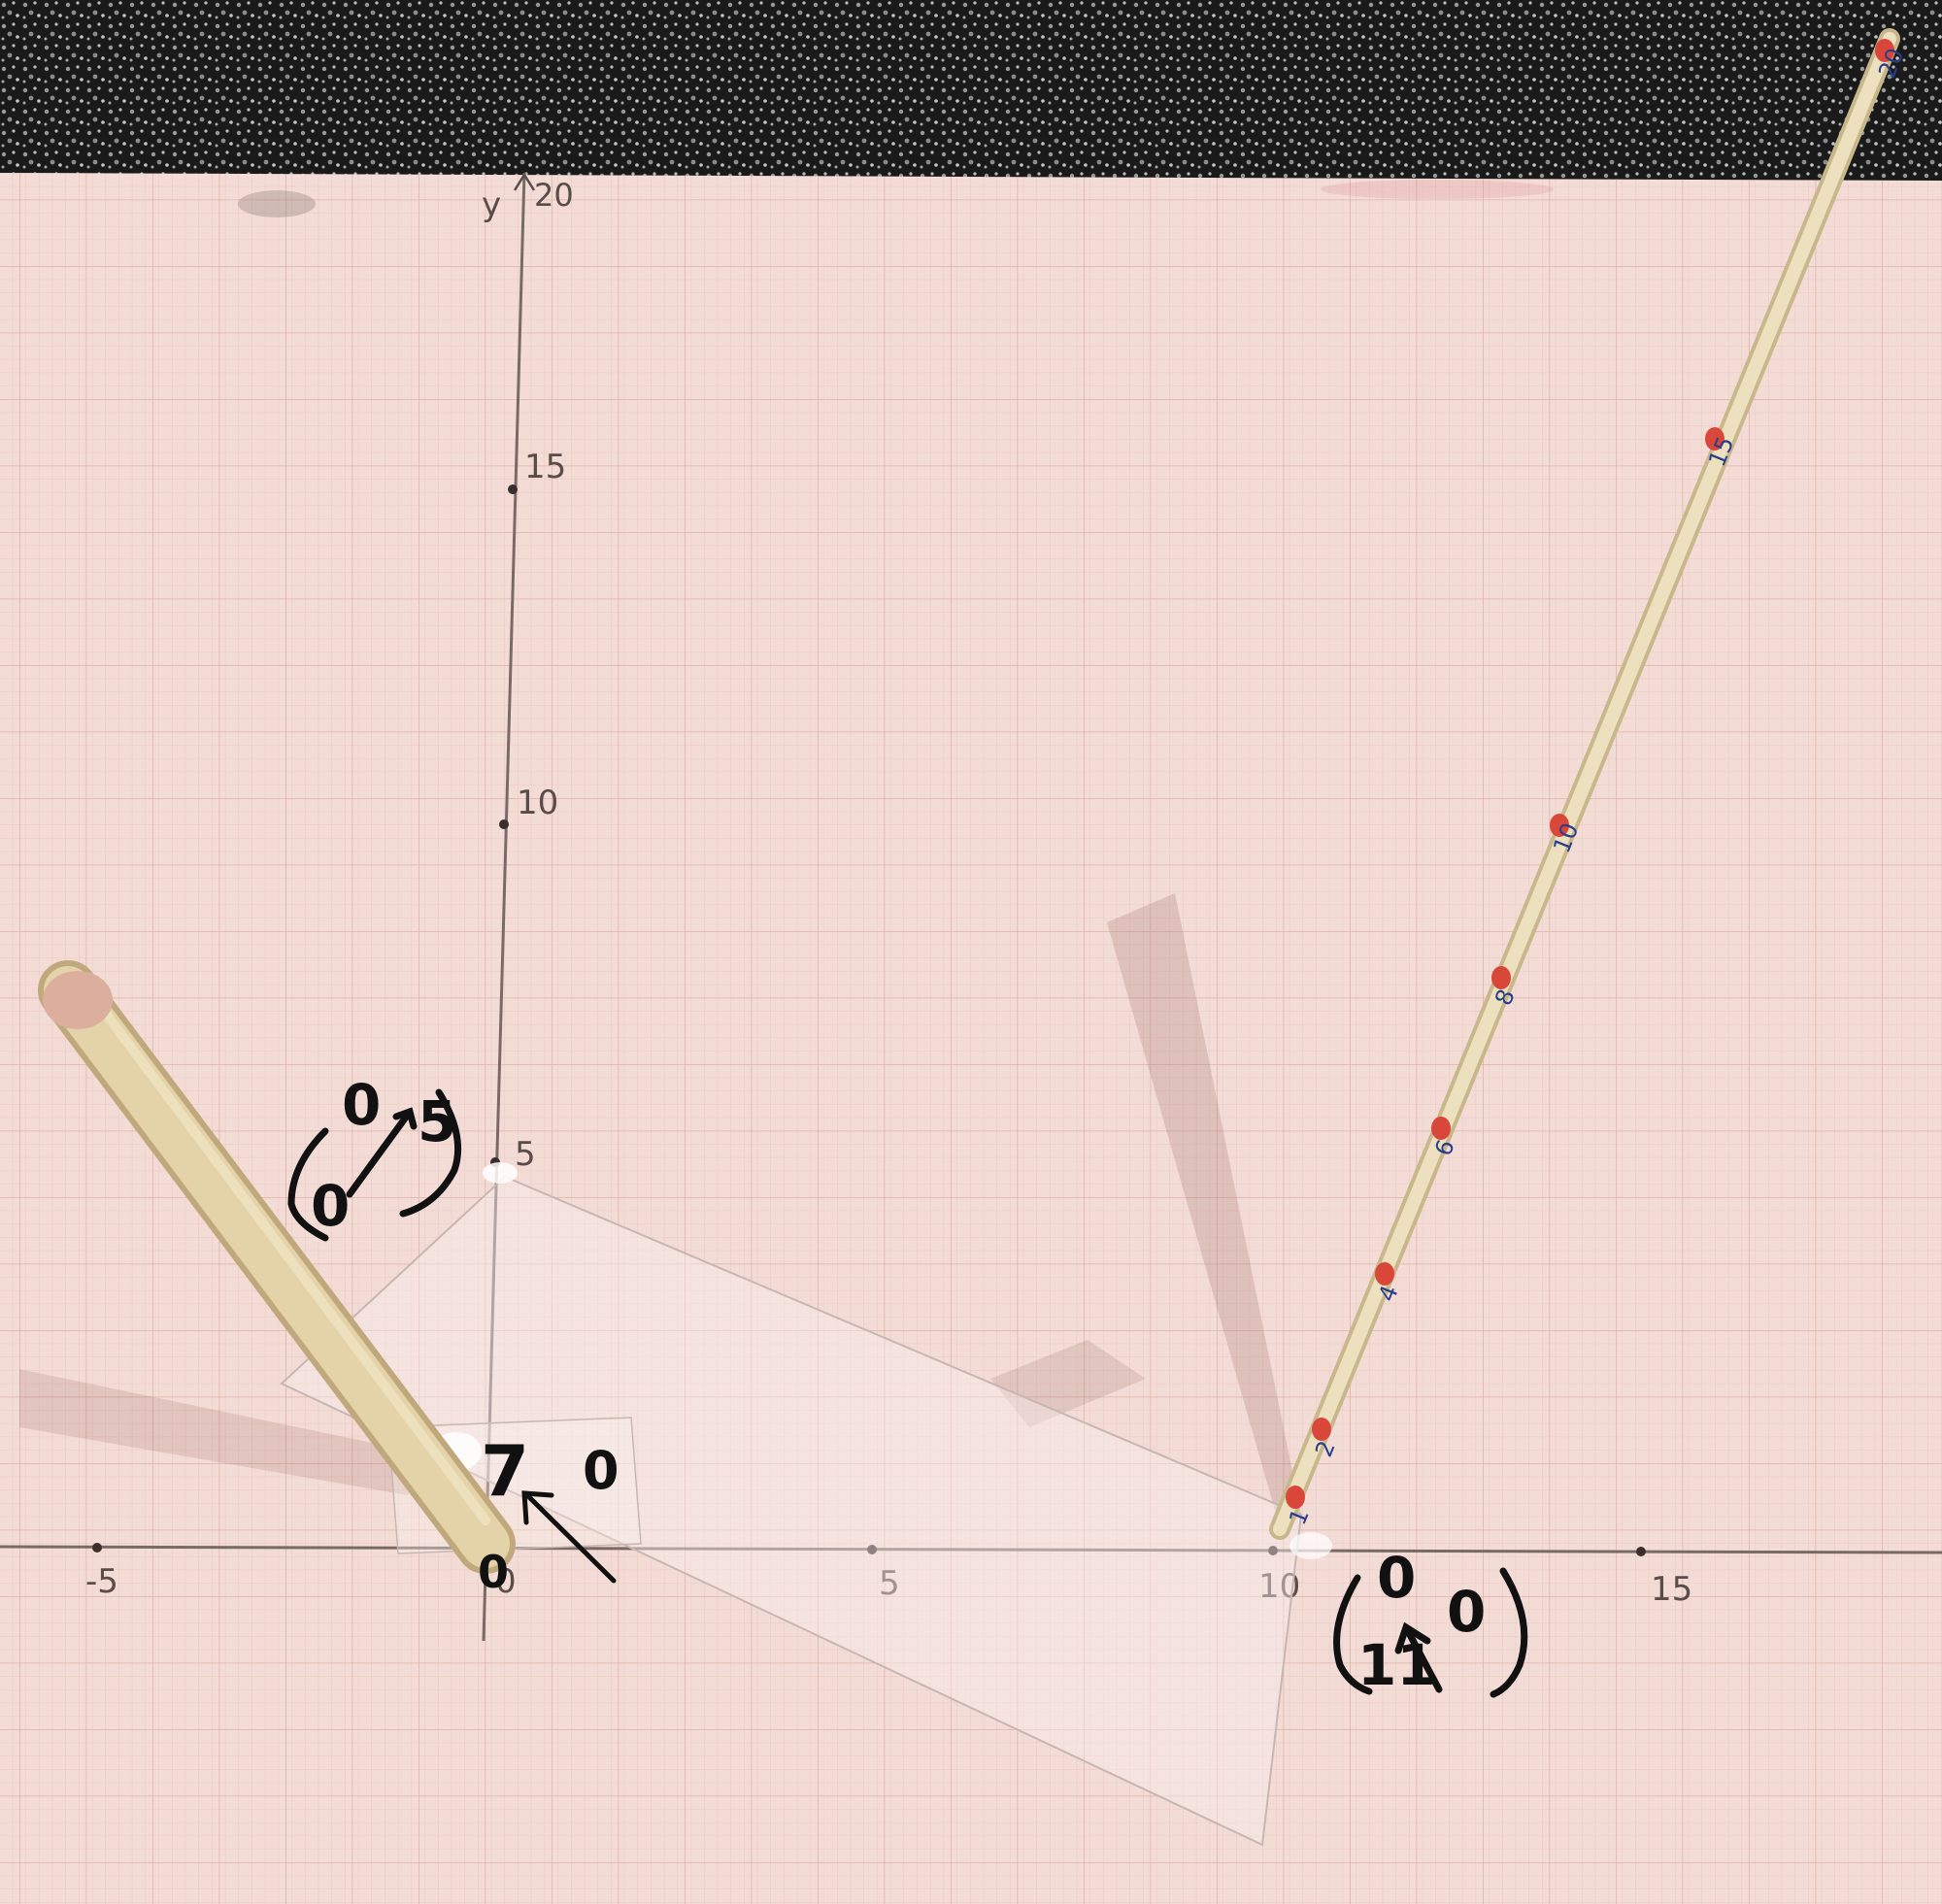  What do you see at coordinates (1671, 1589) in the screenshot?
I see `x-tick-15: 15` at bounding box center [1671, 1589].